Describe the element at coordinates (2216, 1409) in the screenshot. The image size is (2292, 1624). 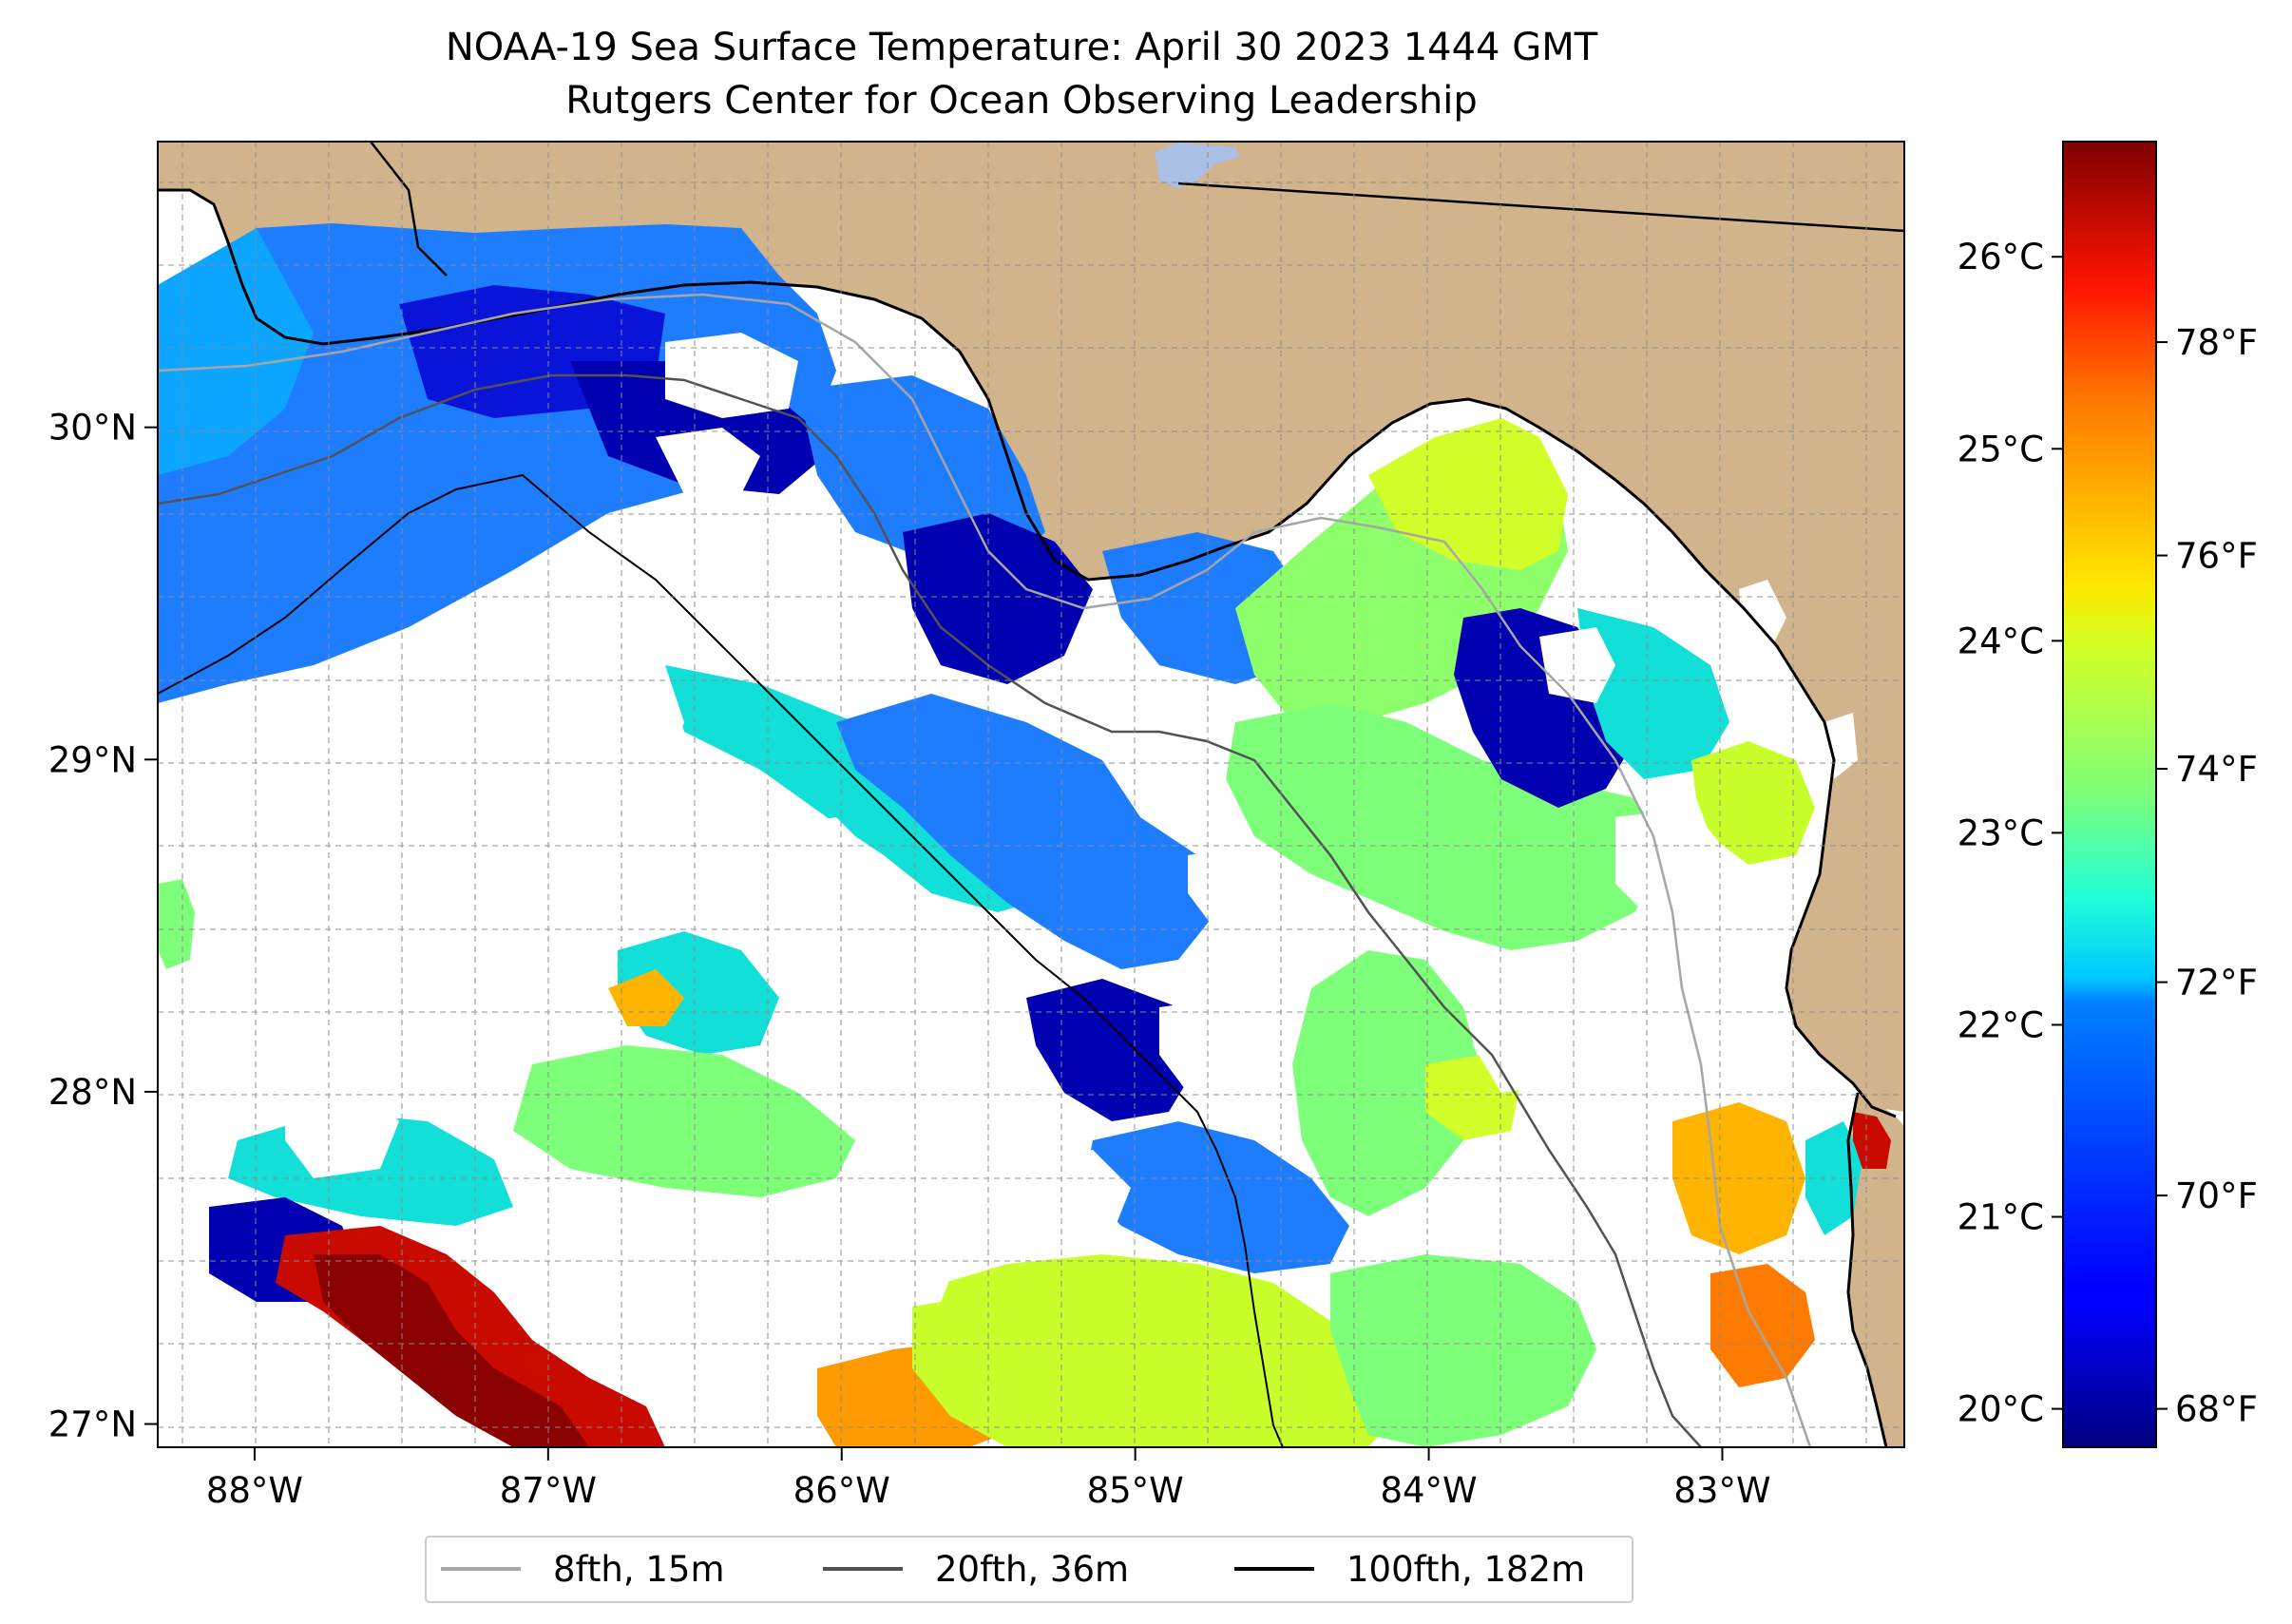
I see `cbar-f-label-0: 68°F` at that location.